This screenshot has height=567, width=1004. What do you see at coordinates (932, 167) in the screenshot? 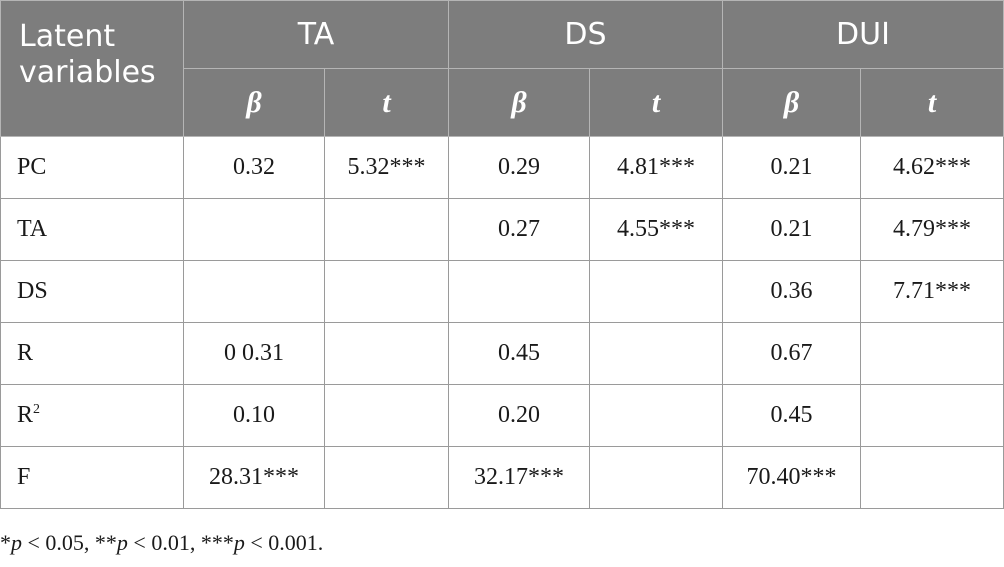
I see `table-cell: 4.62***` at bounding box center [932, 167].